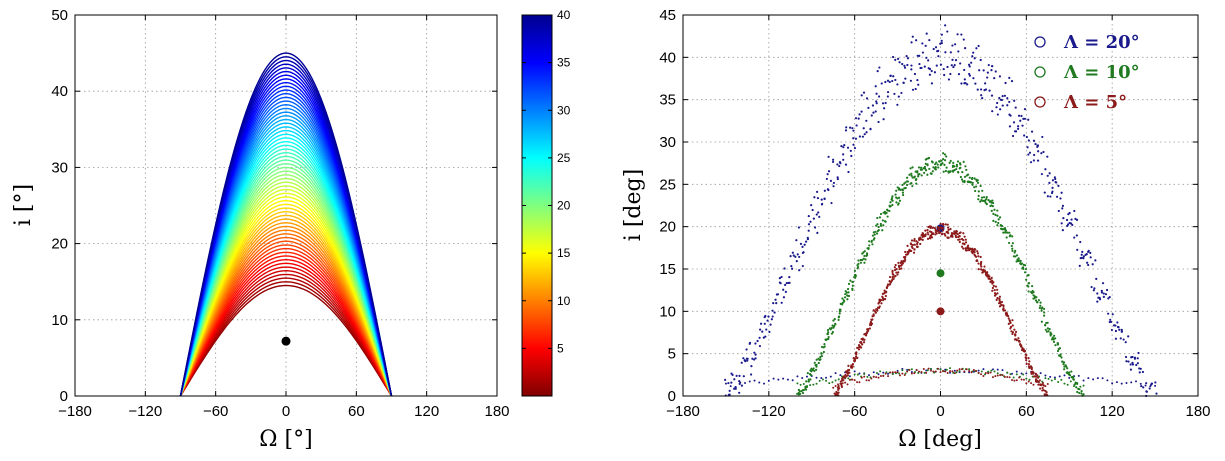 This screenshot has width=1225, height=461. I want to click on legend-entry-lambda-5: Λ = 5°, so click(1080, 102).